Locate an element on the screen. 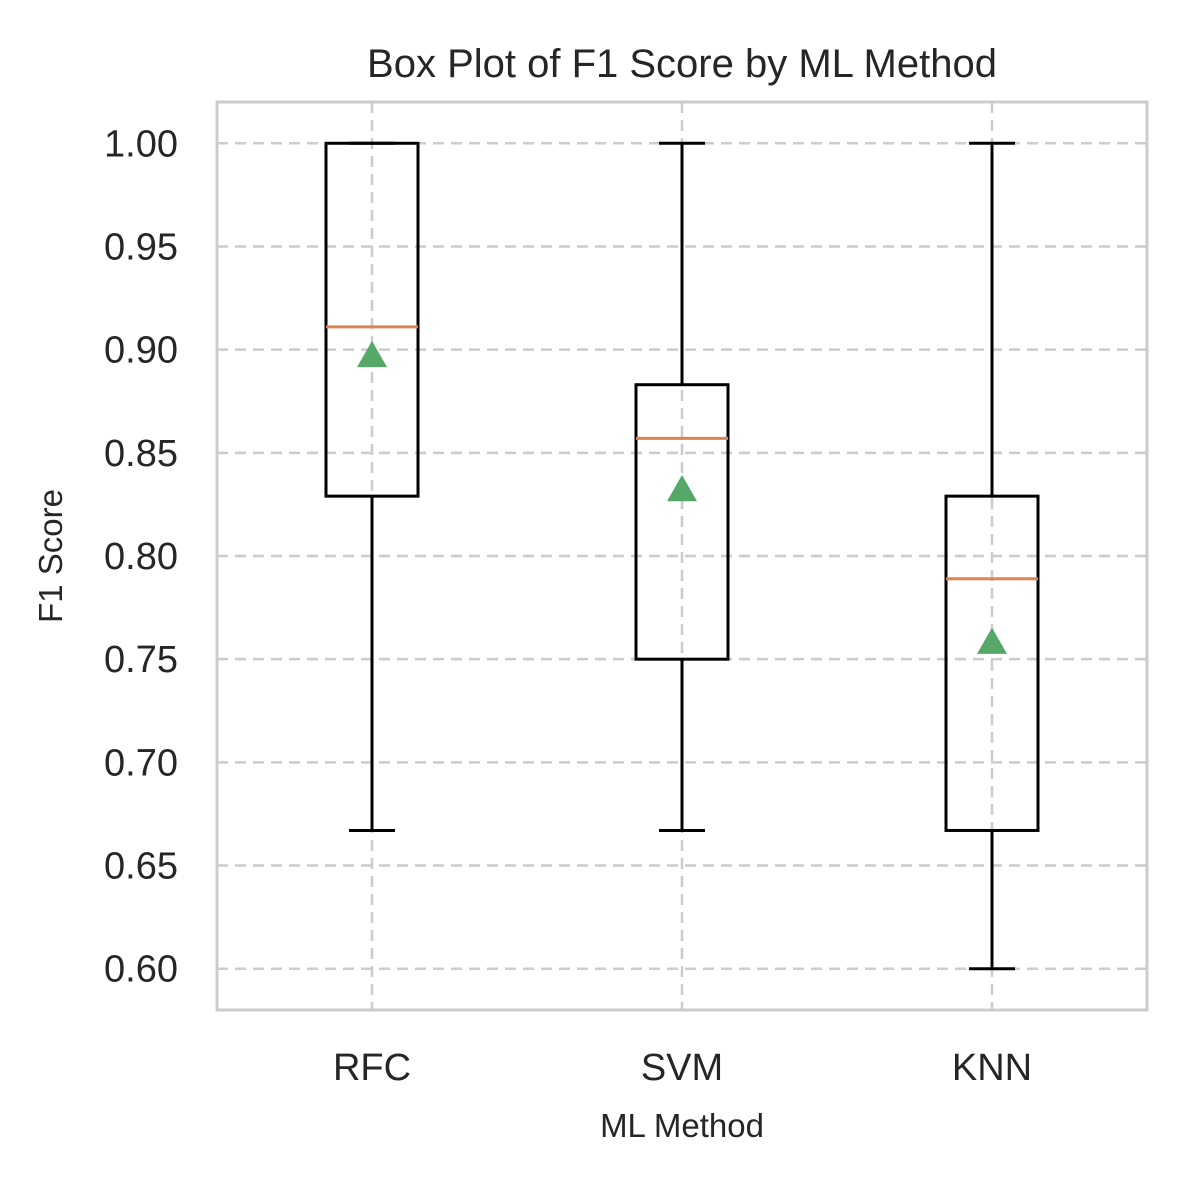 The image size is (1182, 1182). y-tick-labels: 0.60 0.65 0.70 0.75 0.80 0.85 0.90 0.95 1.00 is located at coordinates (141, 556).